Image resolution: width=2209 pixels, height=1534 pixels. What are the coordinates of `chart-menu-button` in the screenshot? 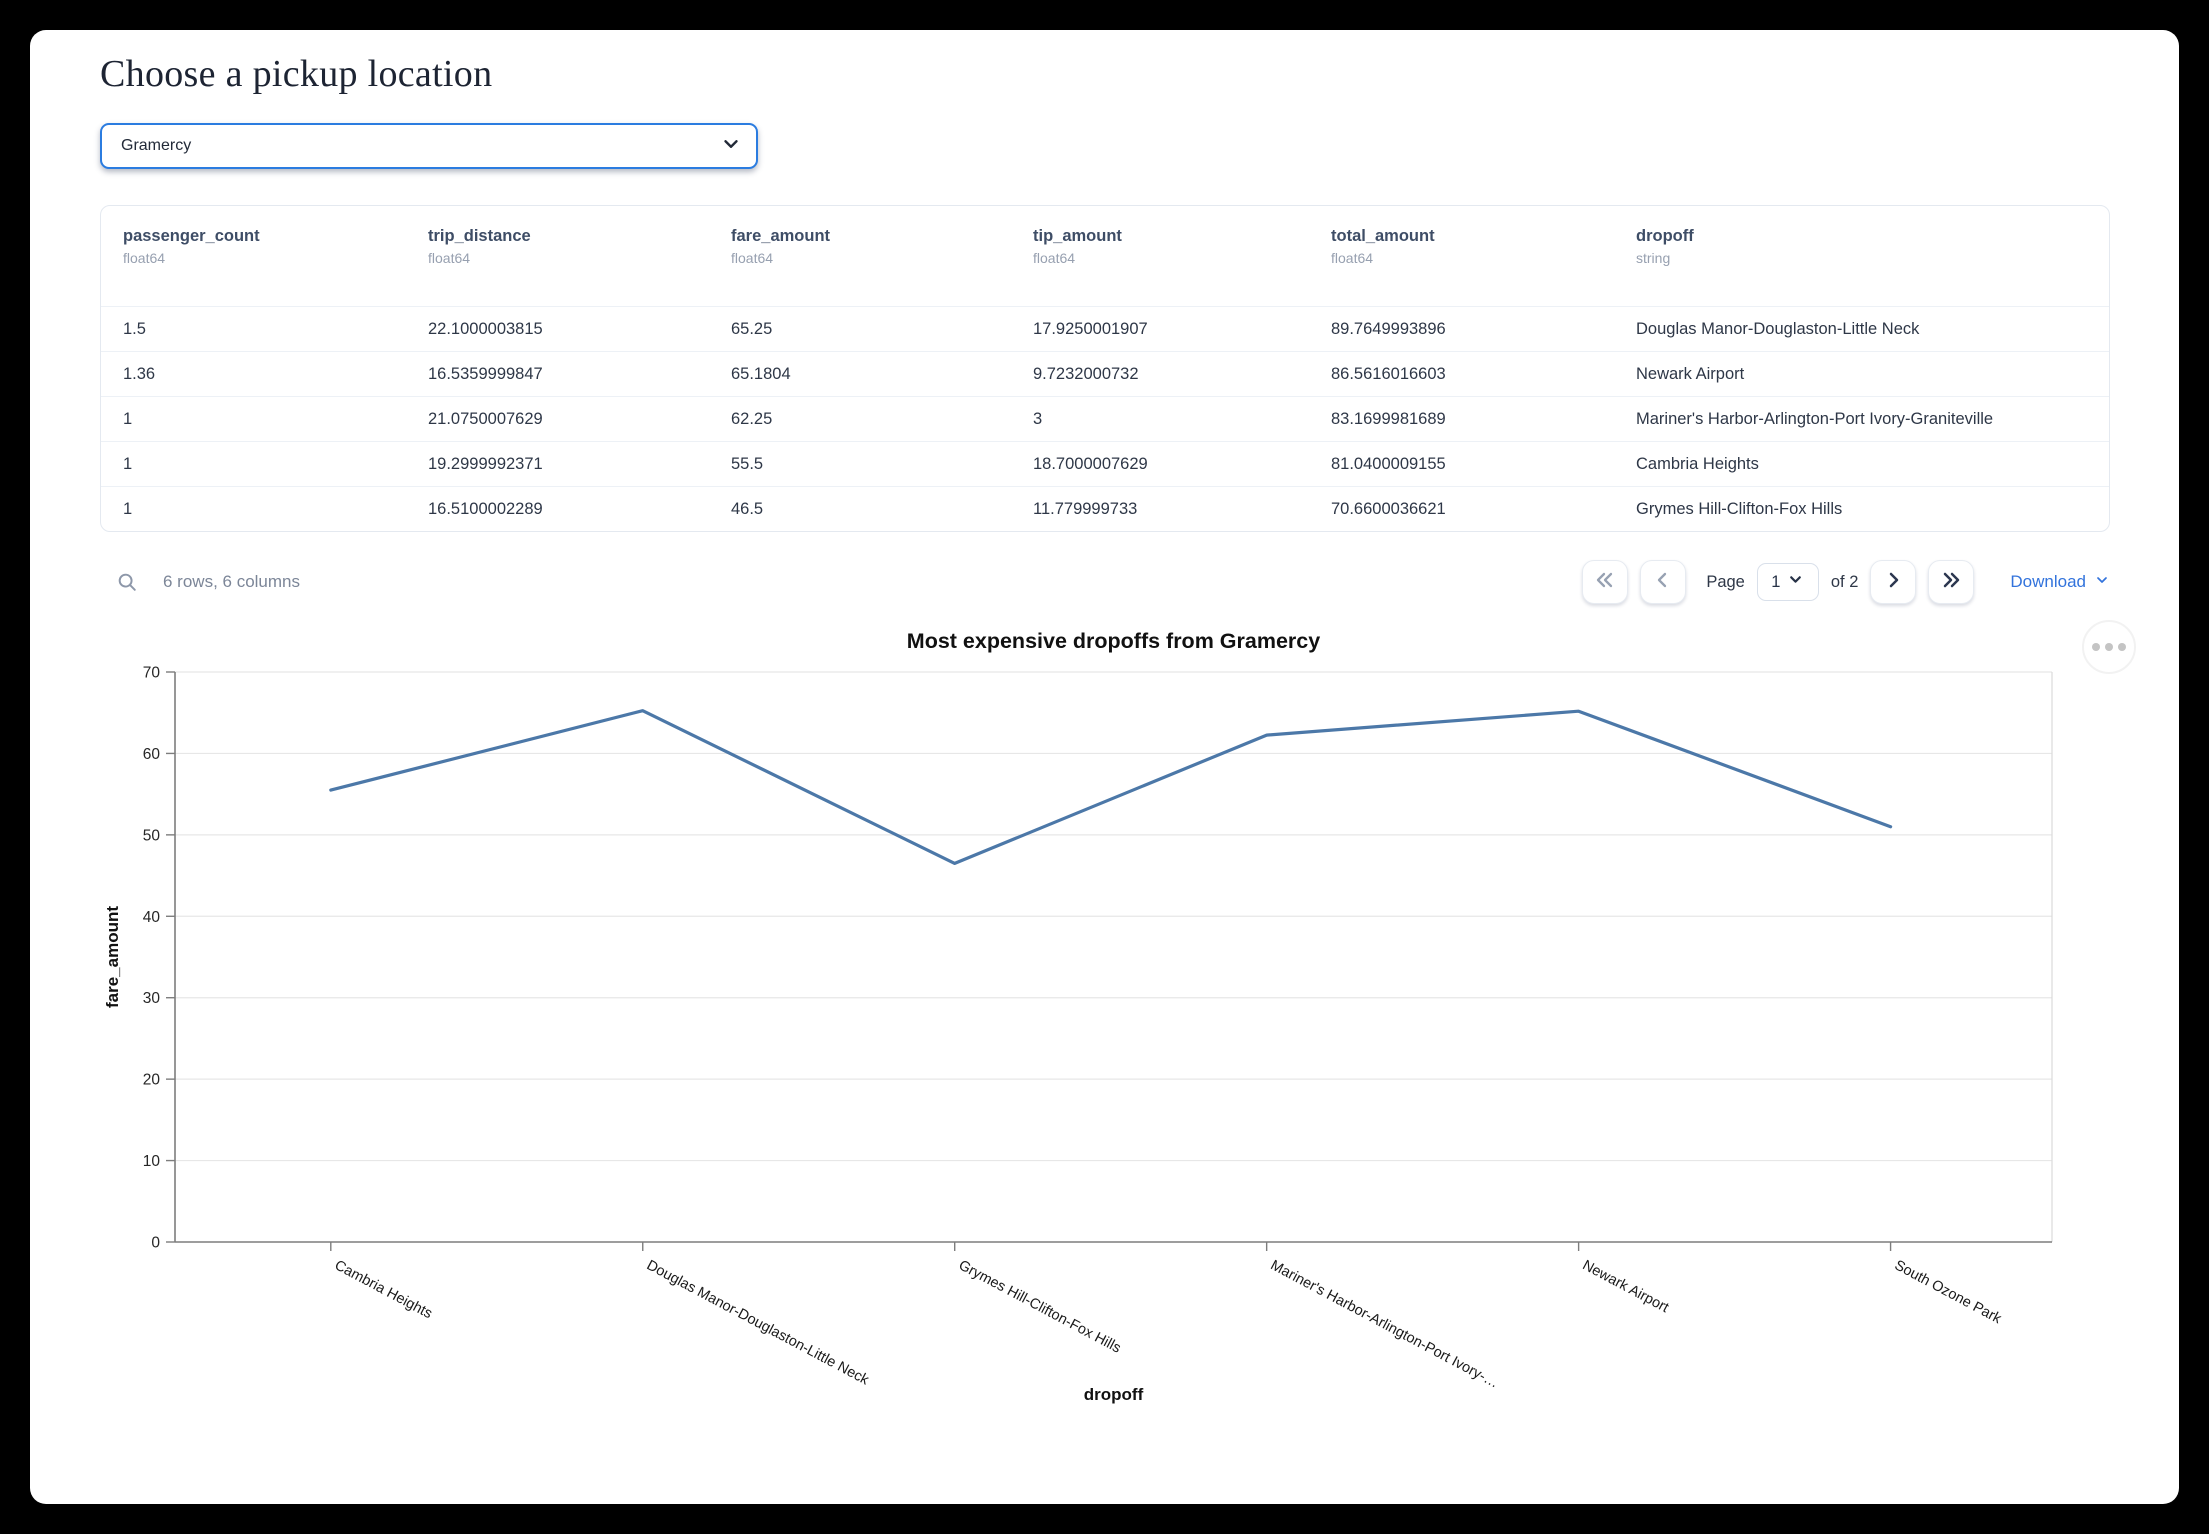 It's located at (2109, 647).